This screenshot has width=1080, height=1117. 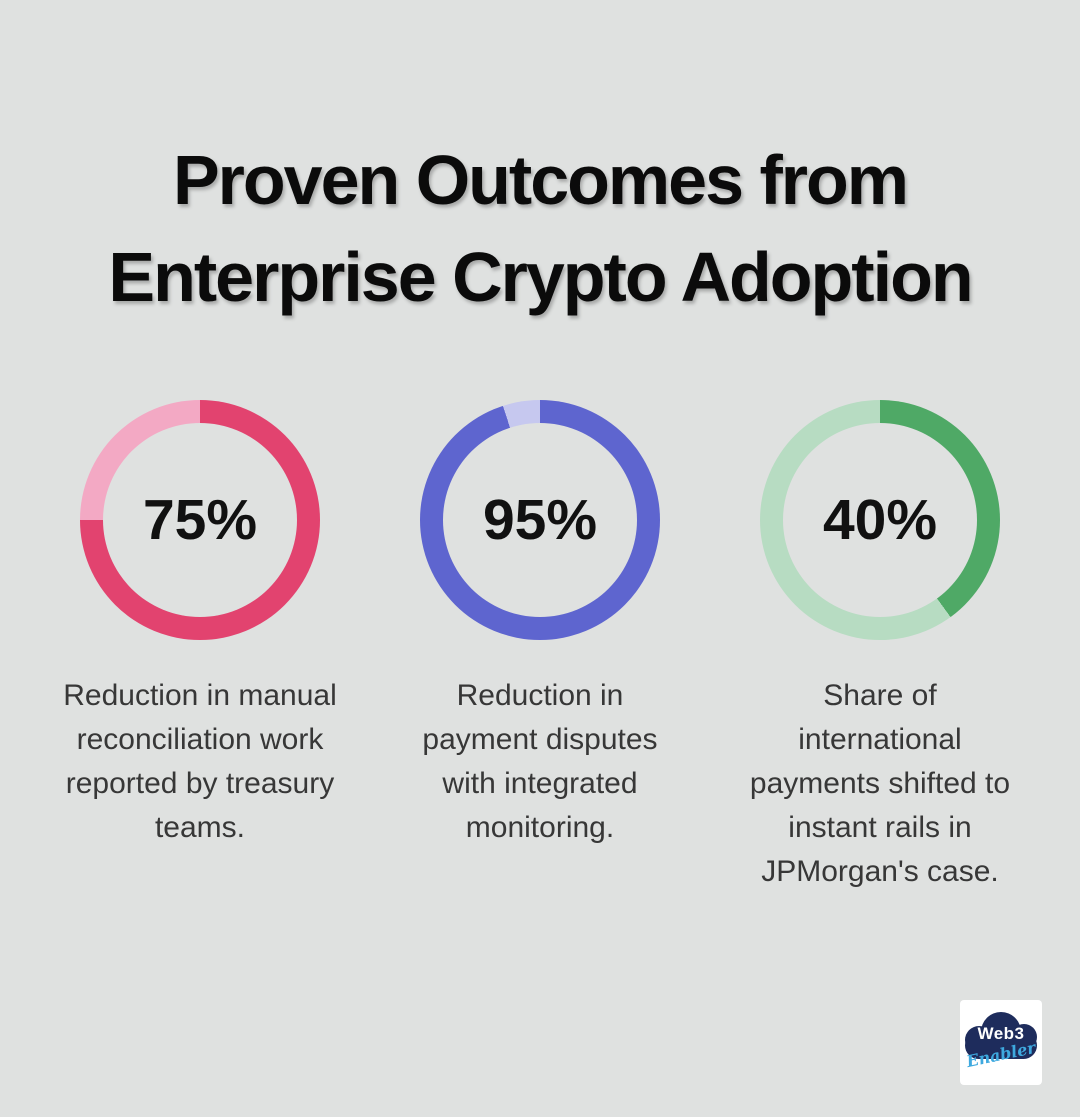 I want to click on donut-hole: 40%, so click(x=880, y=519).